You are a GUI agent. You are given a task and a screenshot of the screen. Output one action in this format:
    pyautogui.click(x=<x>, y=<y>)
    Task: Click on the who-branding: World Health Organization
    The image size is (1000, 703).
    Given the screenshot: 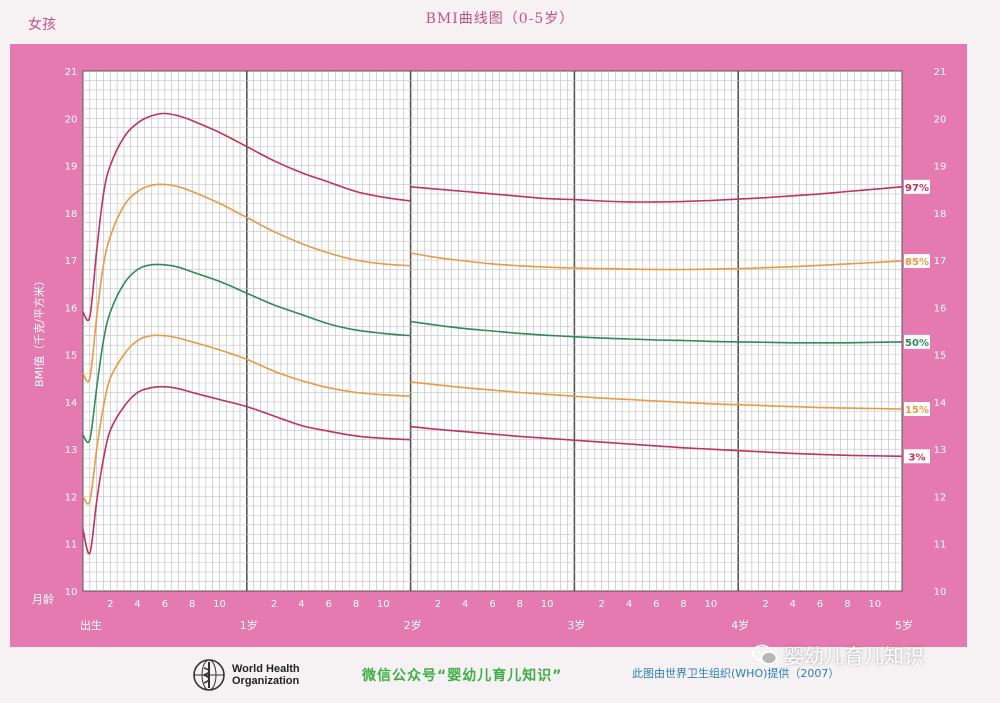 What is the action you would take?
    pyautogui.click(x=246, y=675)
    